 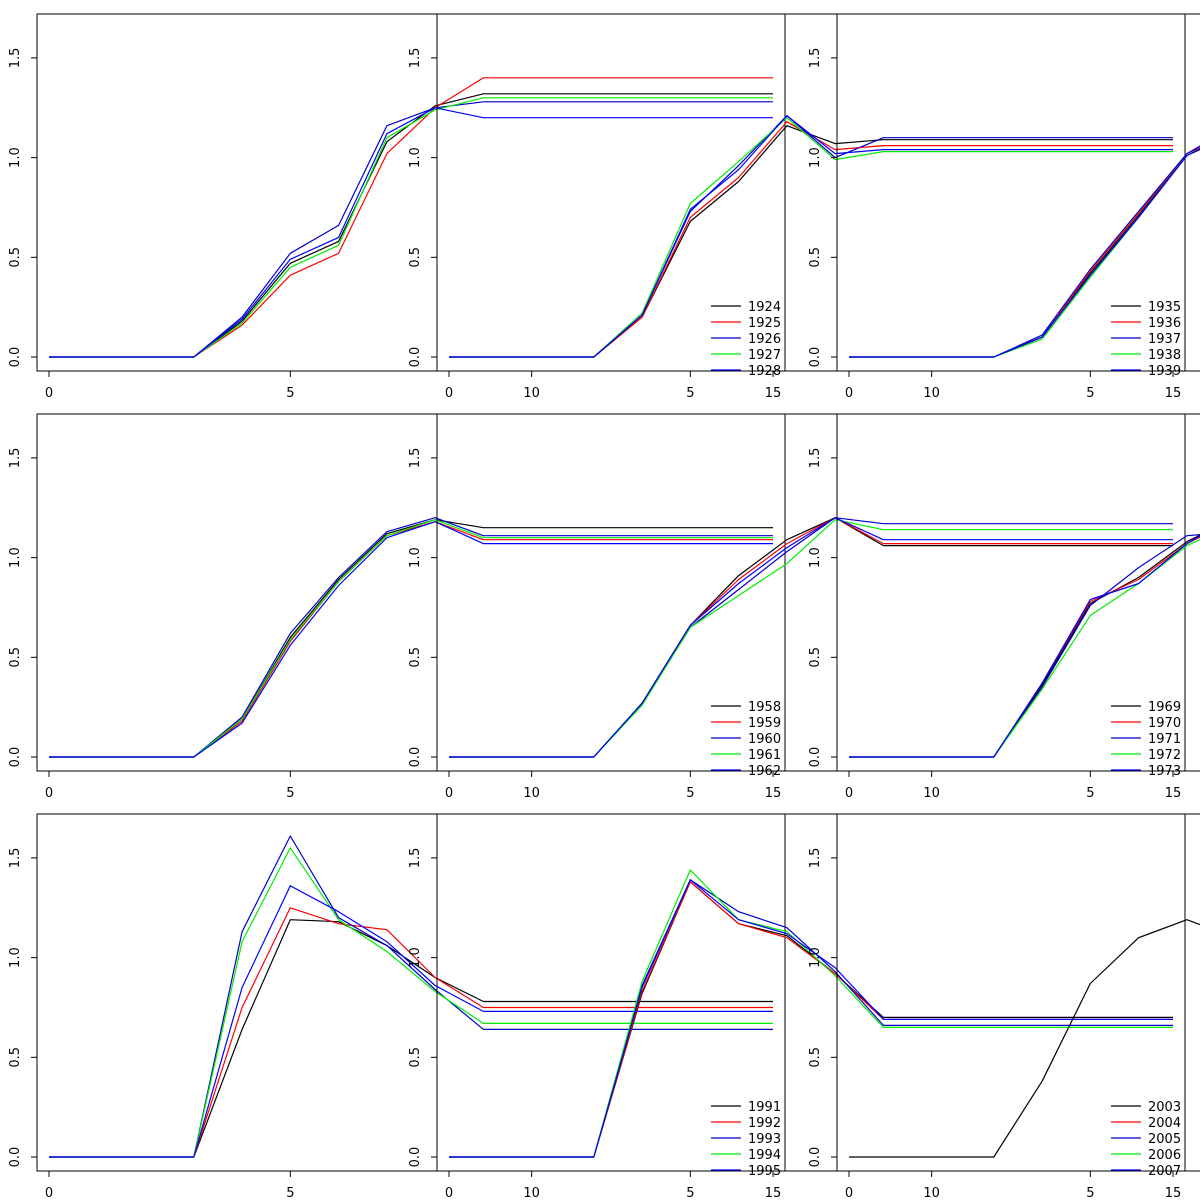 I want to click on legend-label: 1994, so click(x=764, y=1155).